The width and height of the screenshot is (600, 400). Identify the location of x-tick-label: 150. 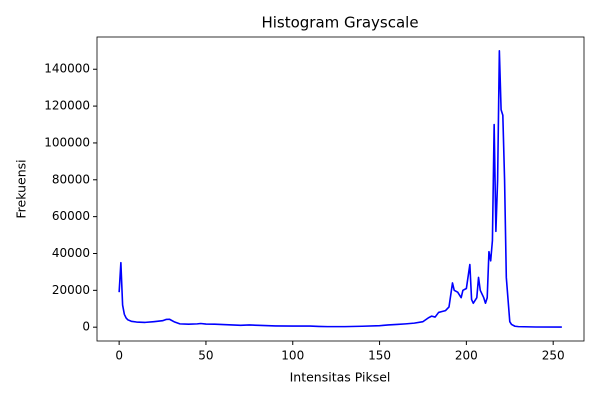
(379, 356).